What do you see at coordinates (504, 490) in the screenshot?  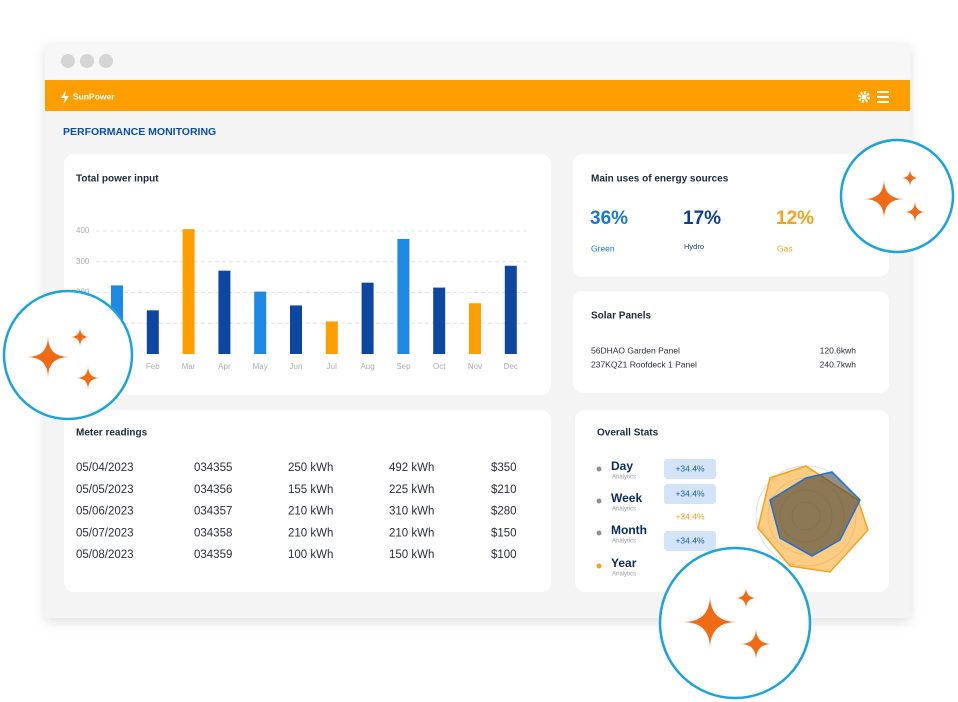 I see `table-cell: $210` at bounding box center [504, 490].